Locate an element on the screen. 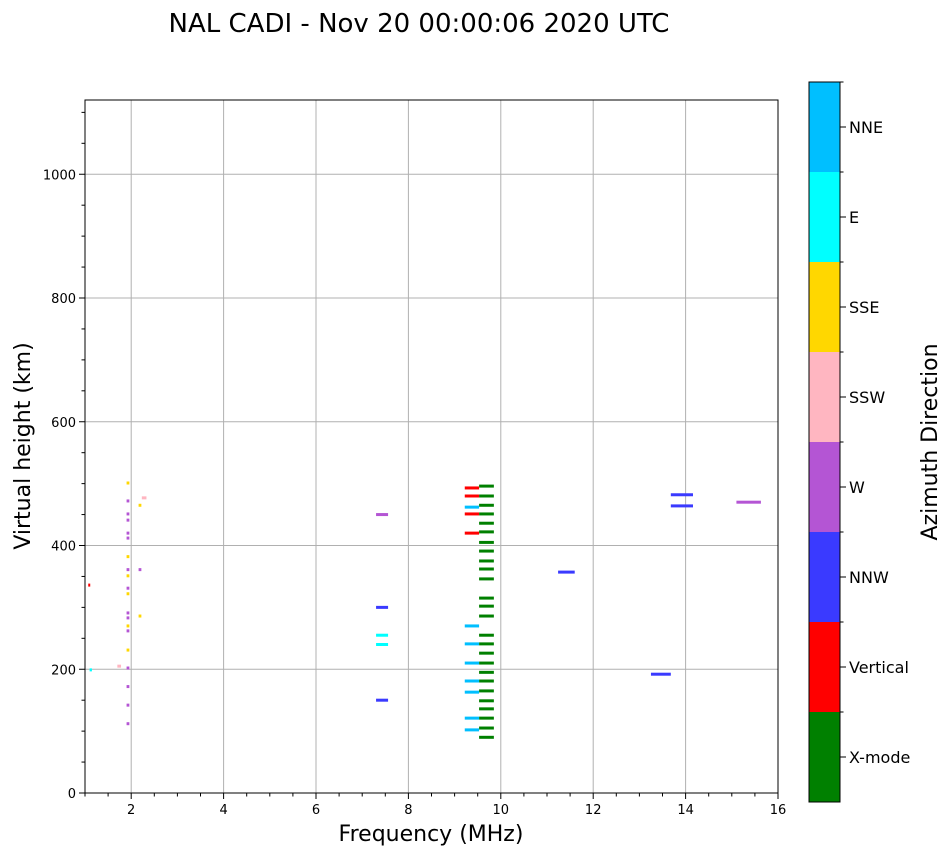 This screenshot has width=951, height=856. colorbar-swatch-ssw is located at coordinates (824, 397).